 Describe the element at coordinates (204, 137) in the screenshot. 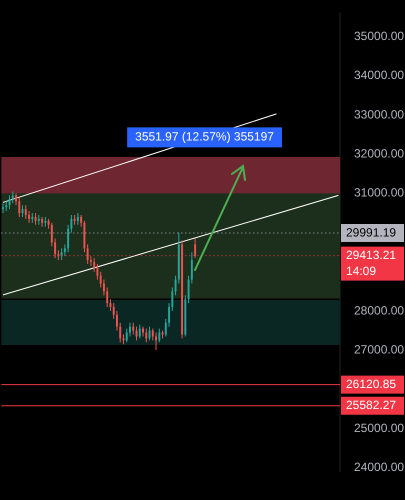

I see `band-label: 3551.97 (12.57%) 355197` at that location.